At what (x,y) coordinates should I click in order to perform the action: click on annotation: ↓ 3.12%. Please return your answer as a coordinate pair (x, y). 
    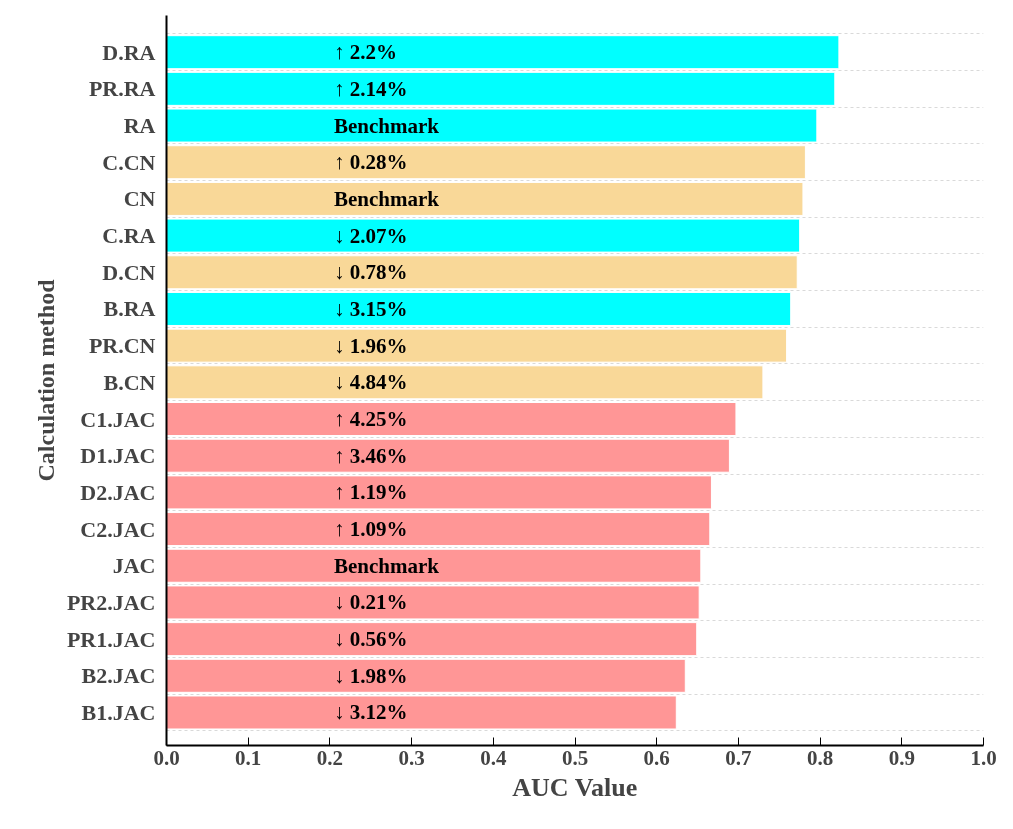
    Looking at the image, I should click on (370, 712).